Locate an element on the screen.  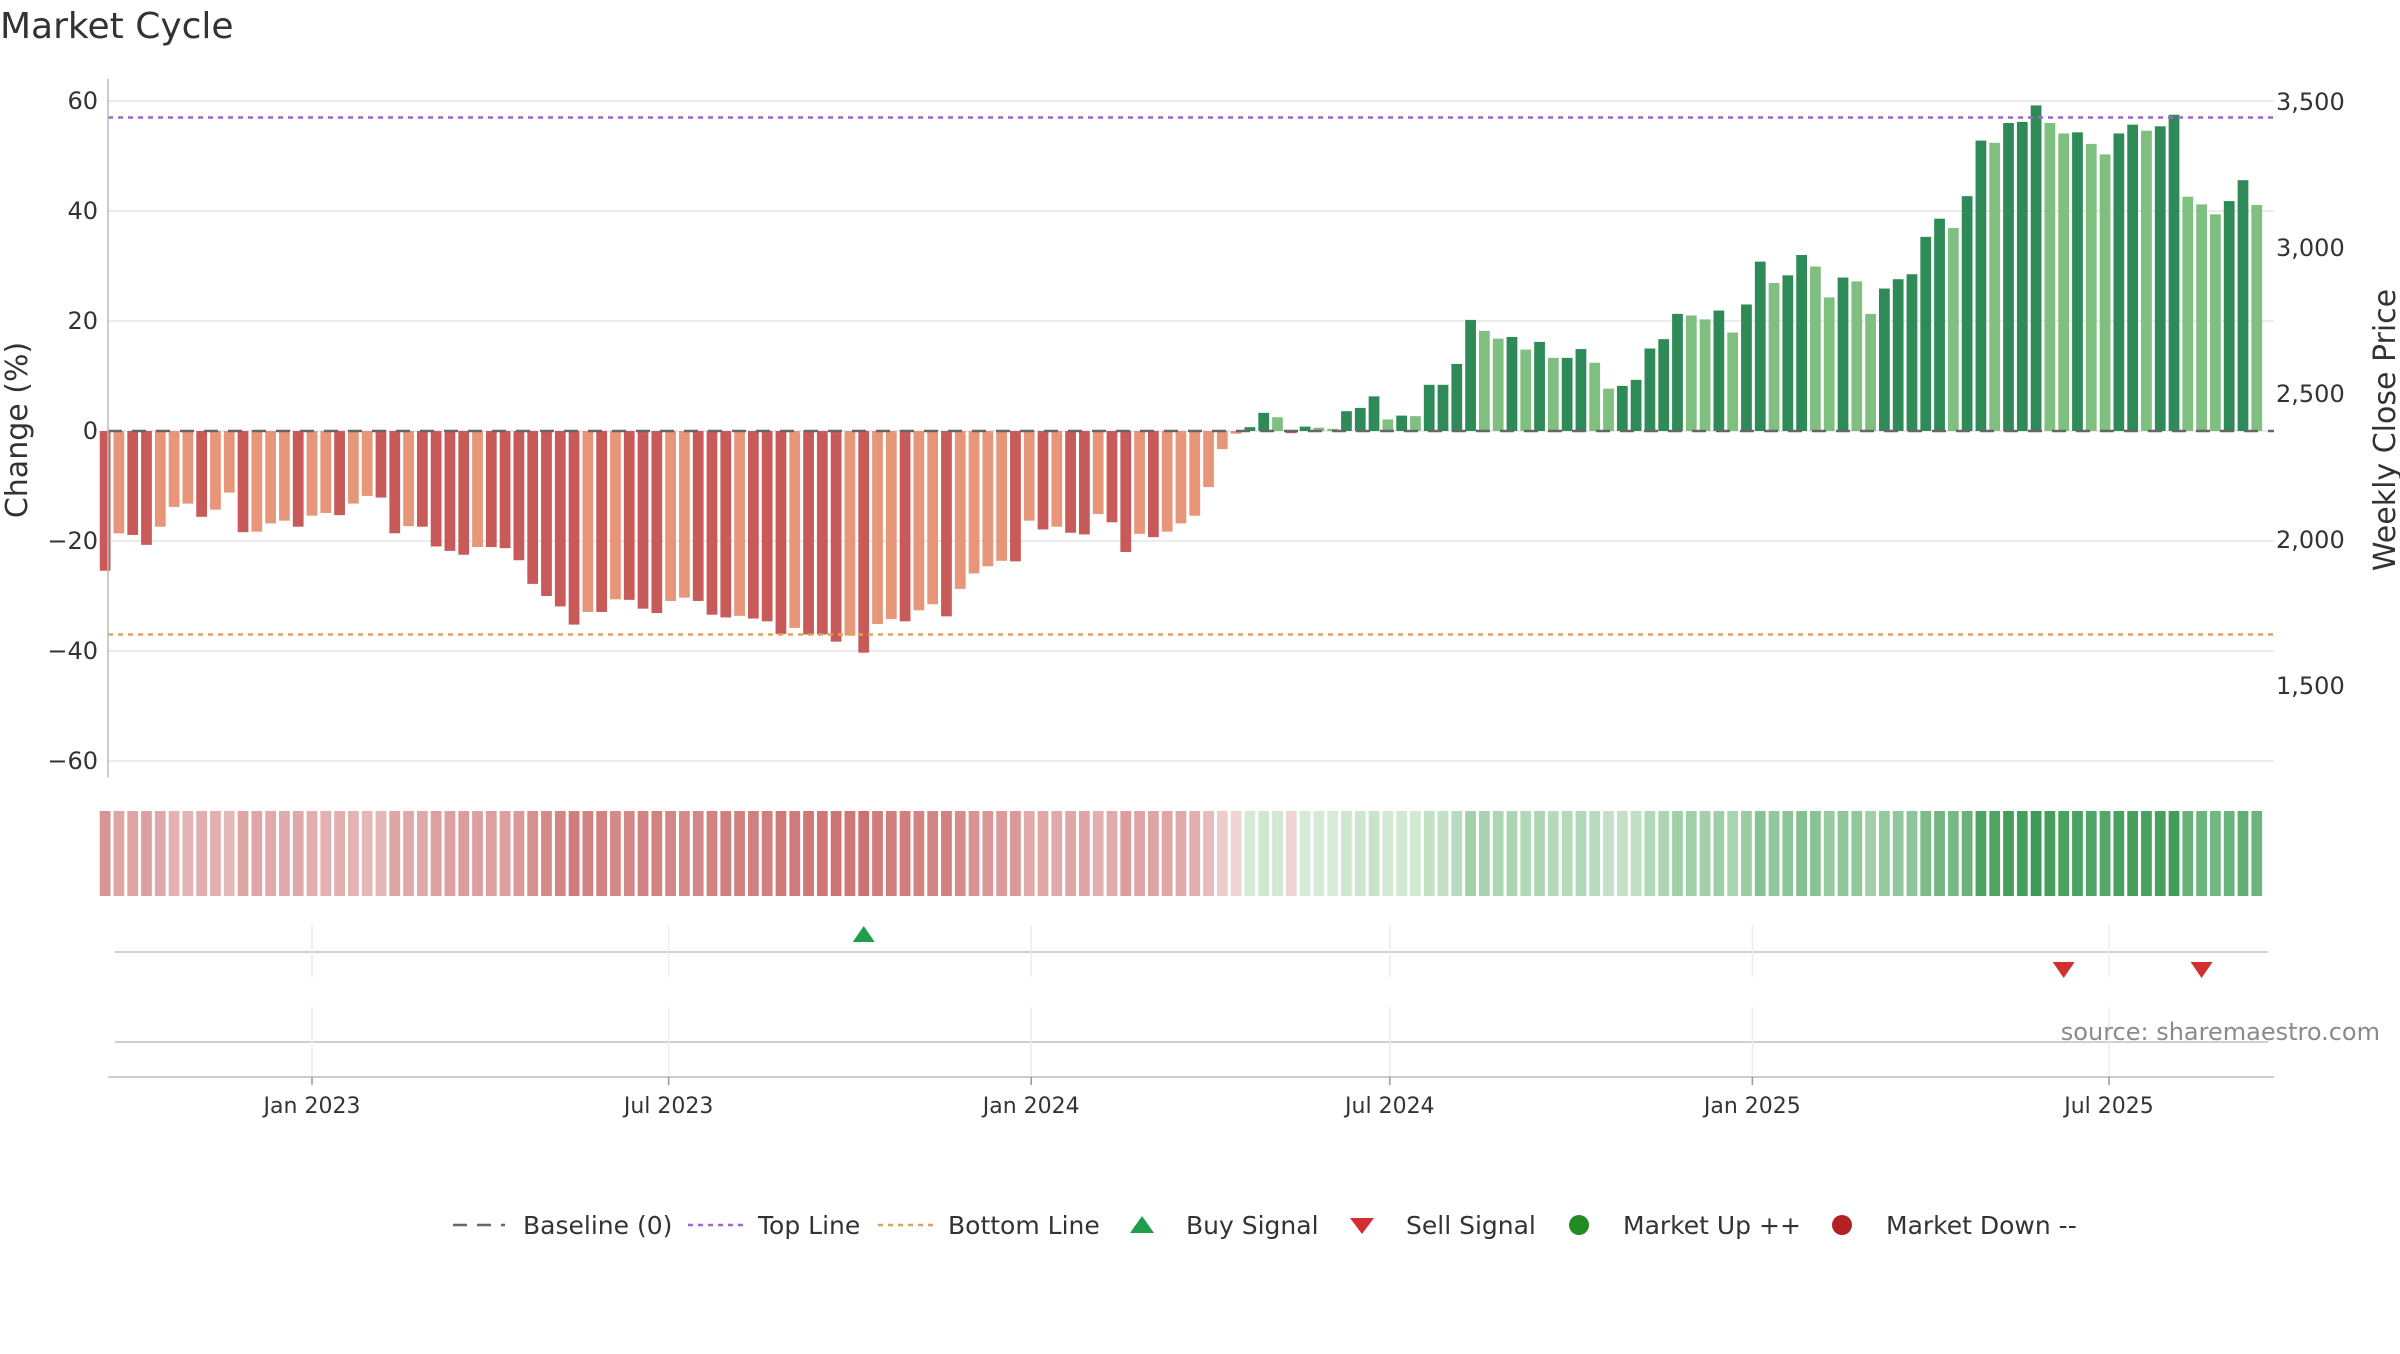
y-axis-left-title: Change (%) is located at coordinates (17, 430).